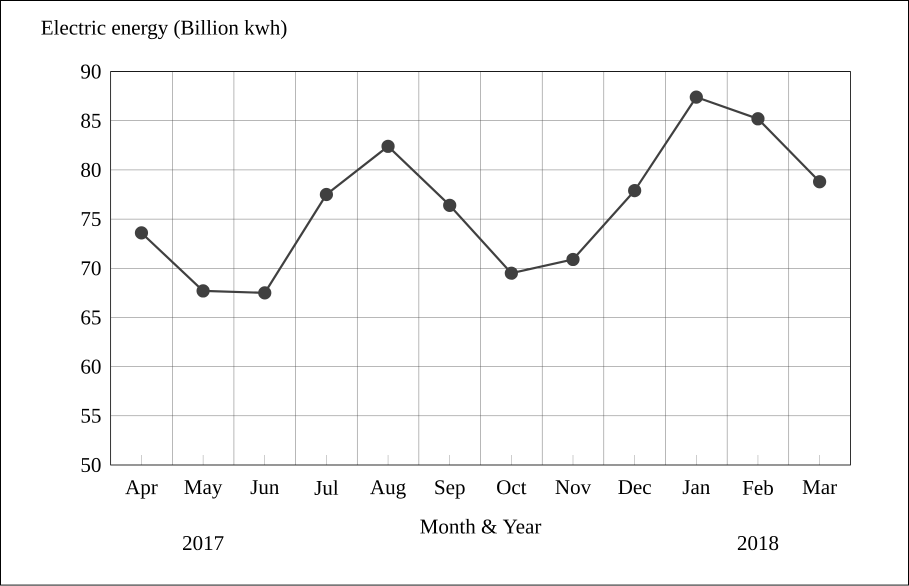 This screenshot has width=909, height=586. What do you see at coordinates (203, 543) in the screenshot?
I see `text: 2017` at bounding box center [203, 543].